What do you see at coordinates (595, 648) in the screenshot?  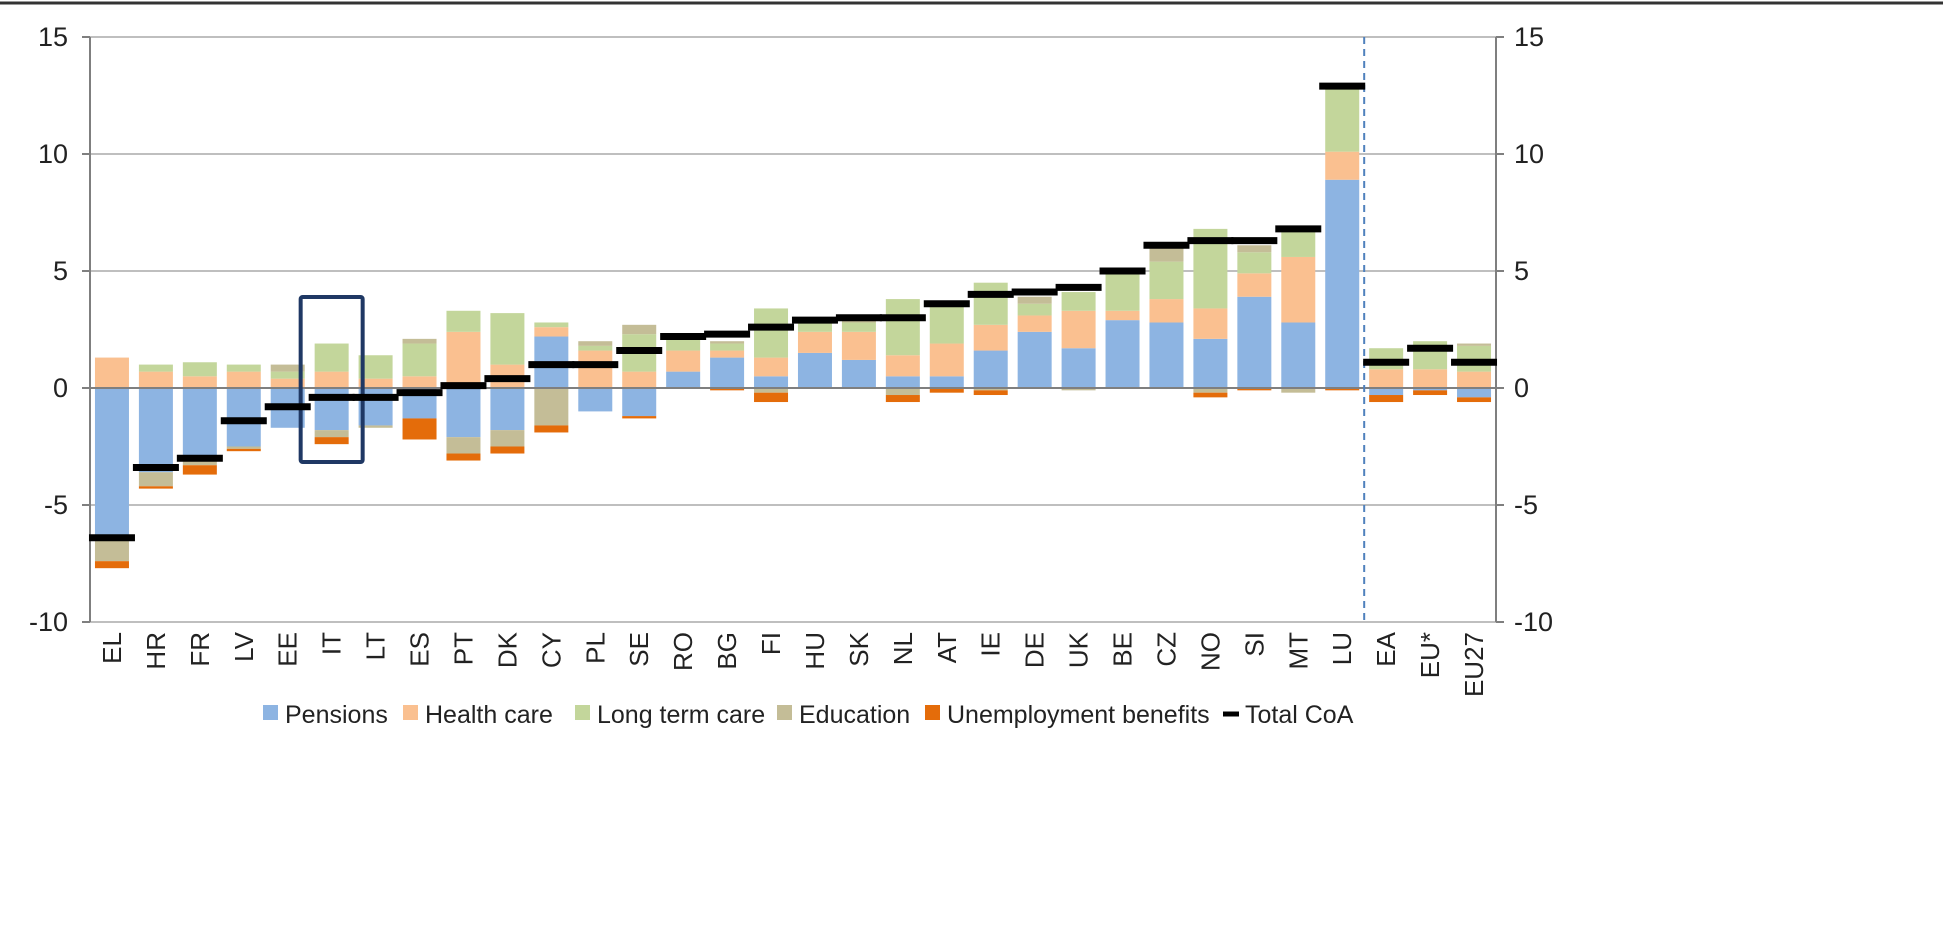 I see `x-category-label: PL` at bounding box center [595, 648].